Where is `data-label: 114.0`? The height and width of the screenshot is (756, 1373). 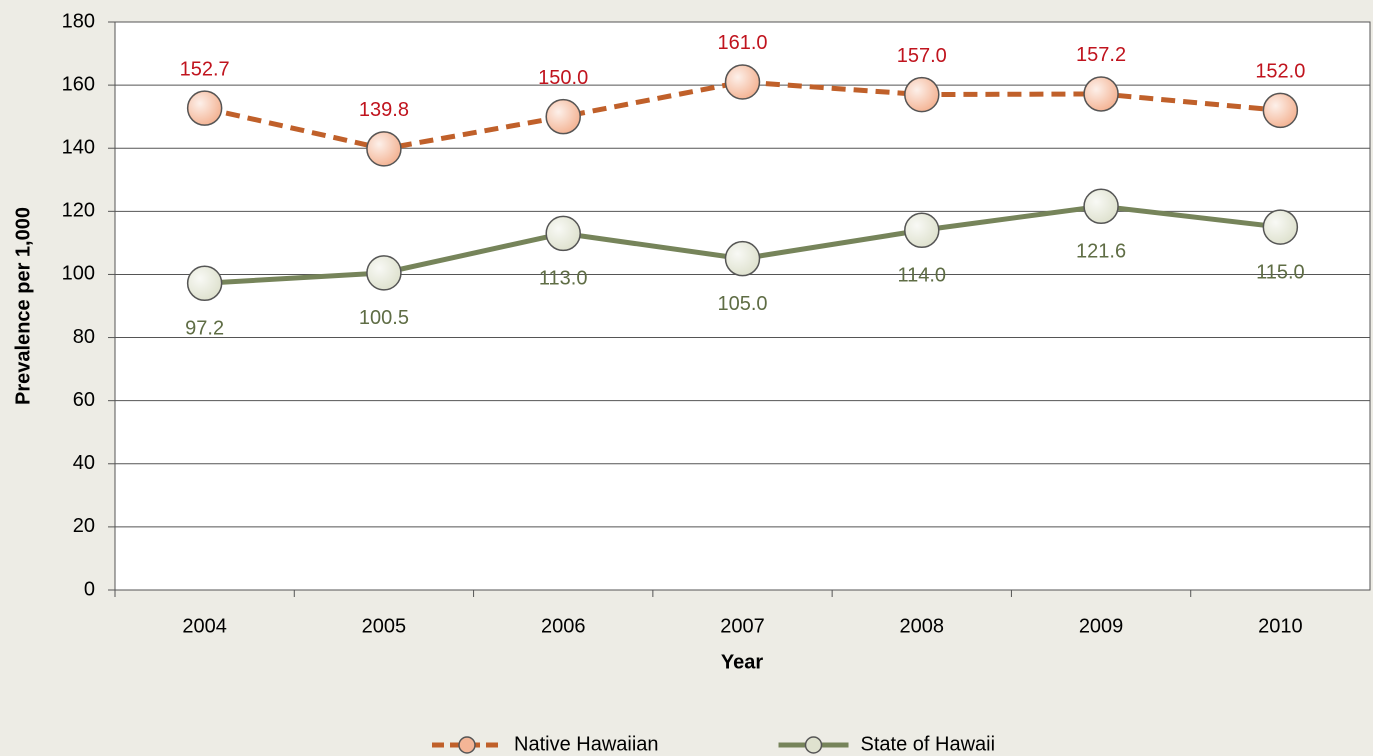
data-label: 114.0 is located at coordinates (921, 276).